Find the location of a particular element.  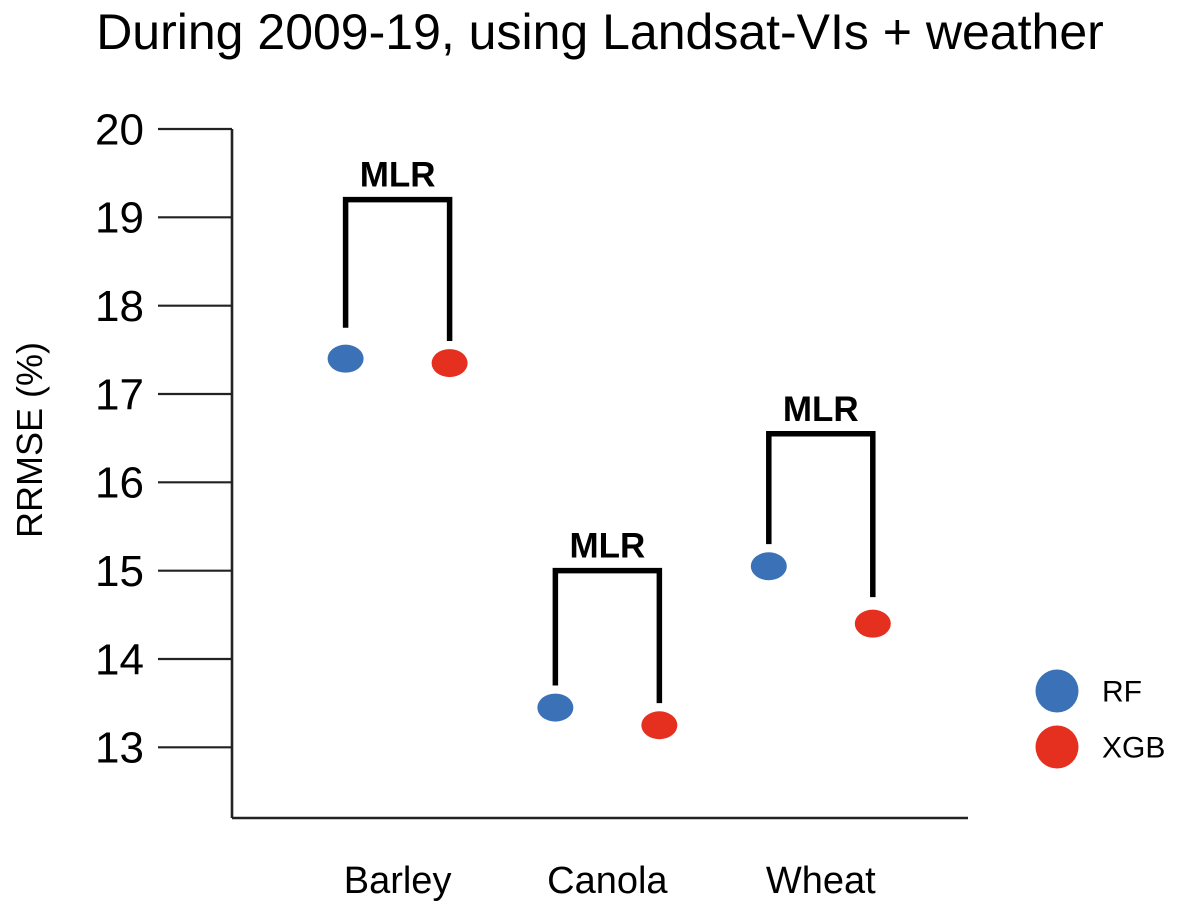

mlr-label-canola: MLR is located at coordinates (607, 546).